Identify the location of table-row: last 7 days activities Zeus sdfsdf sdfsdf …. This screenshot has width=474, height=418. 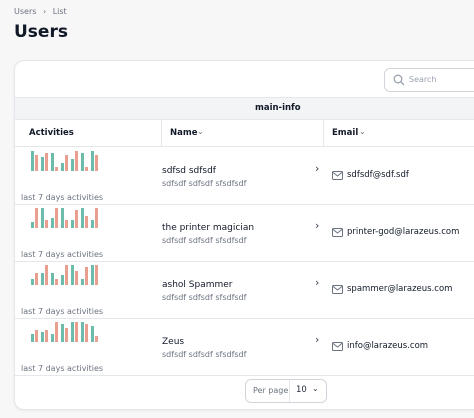
(244, 347).